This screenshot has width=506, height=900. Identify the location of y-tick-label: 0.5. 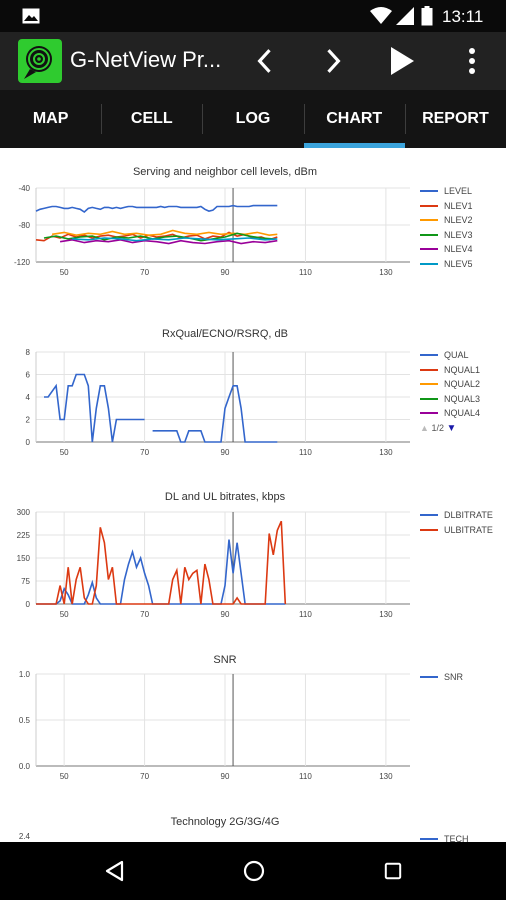
(25, 720).